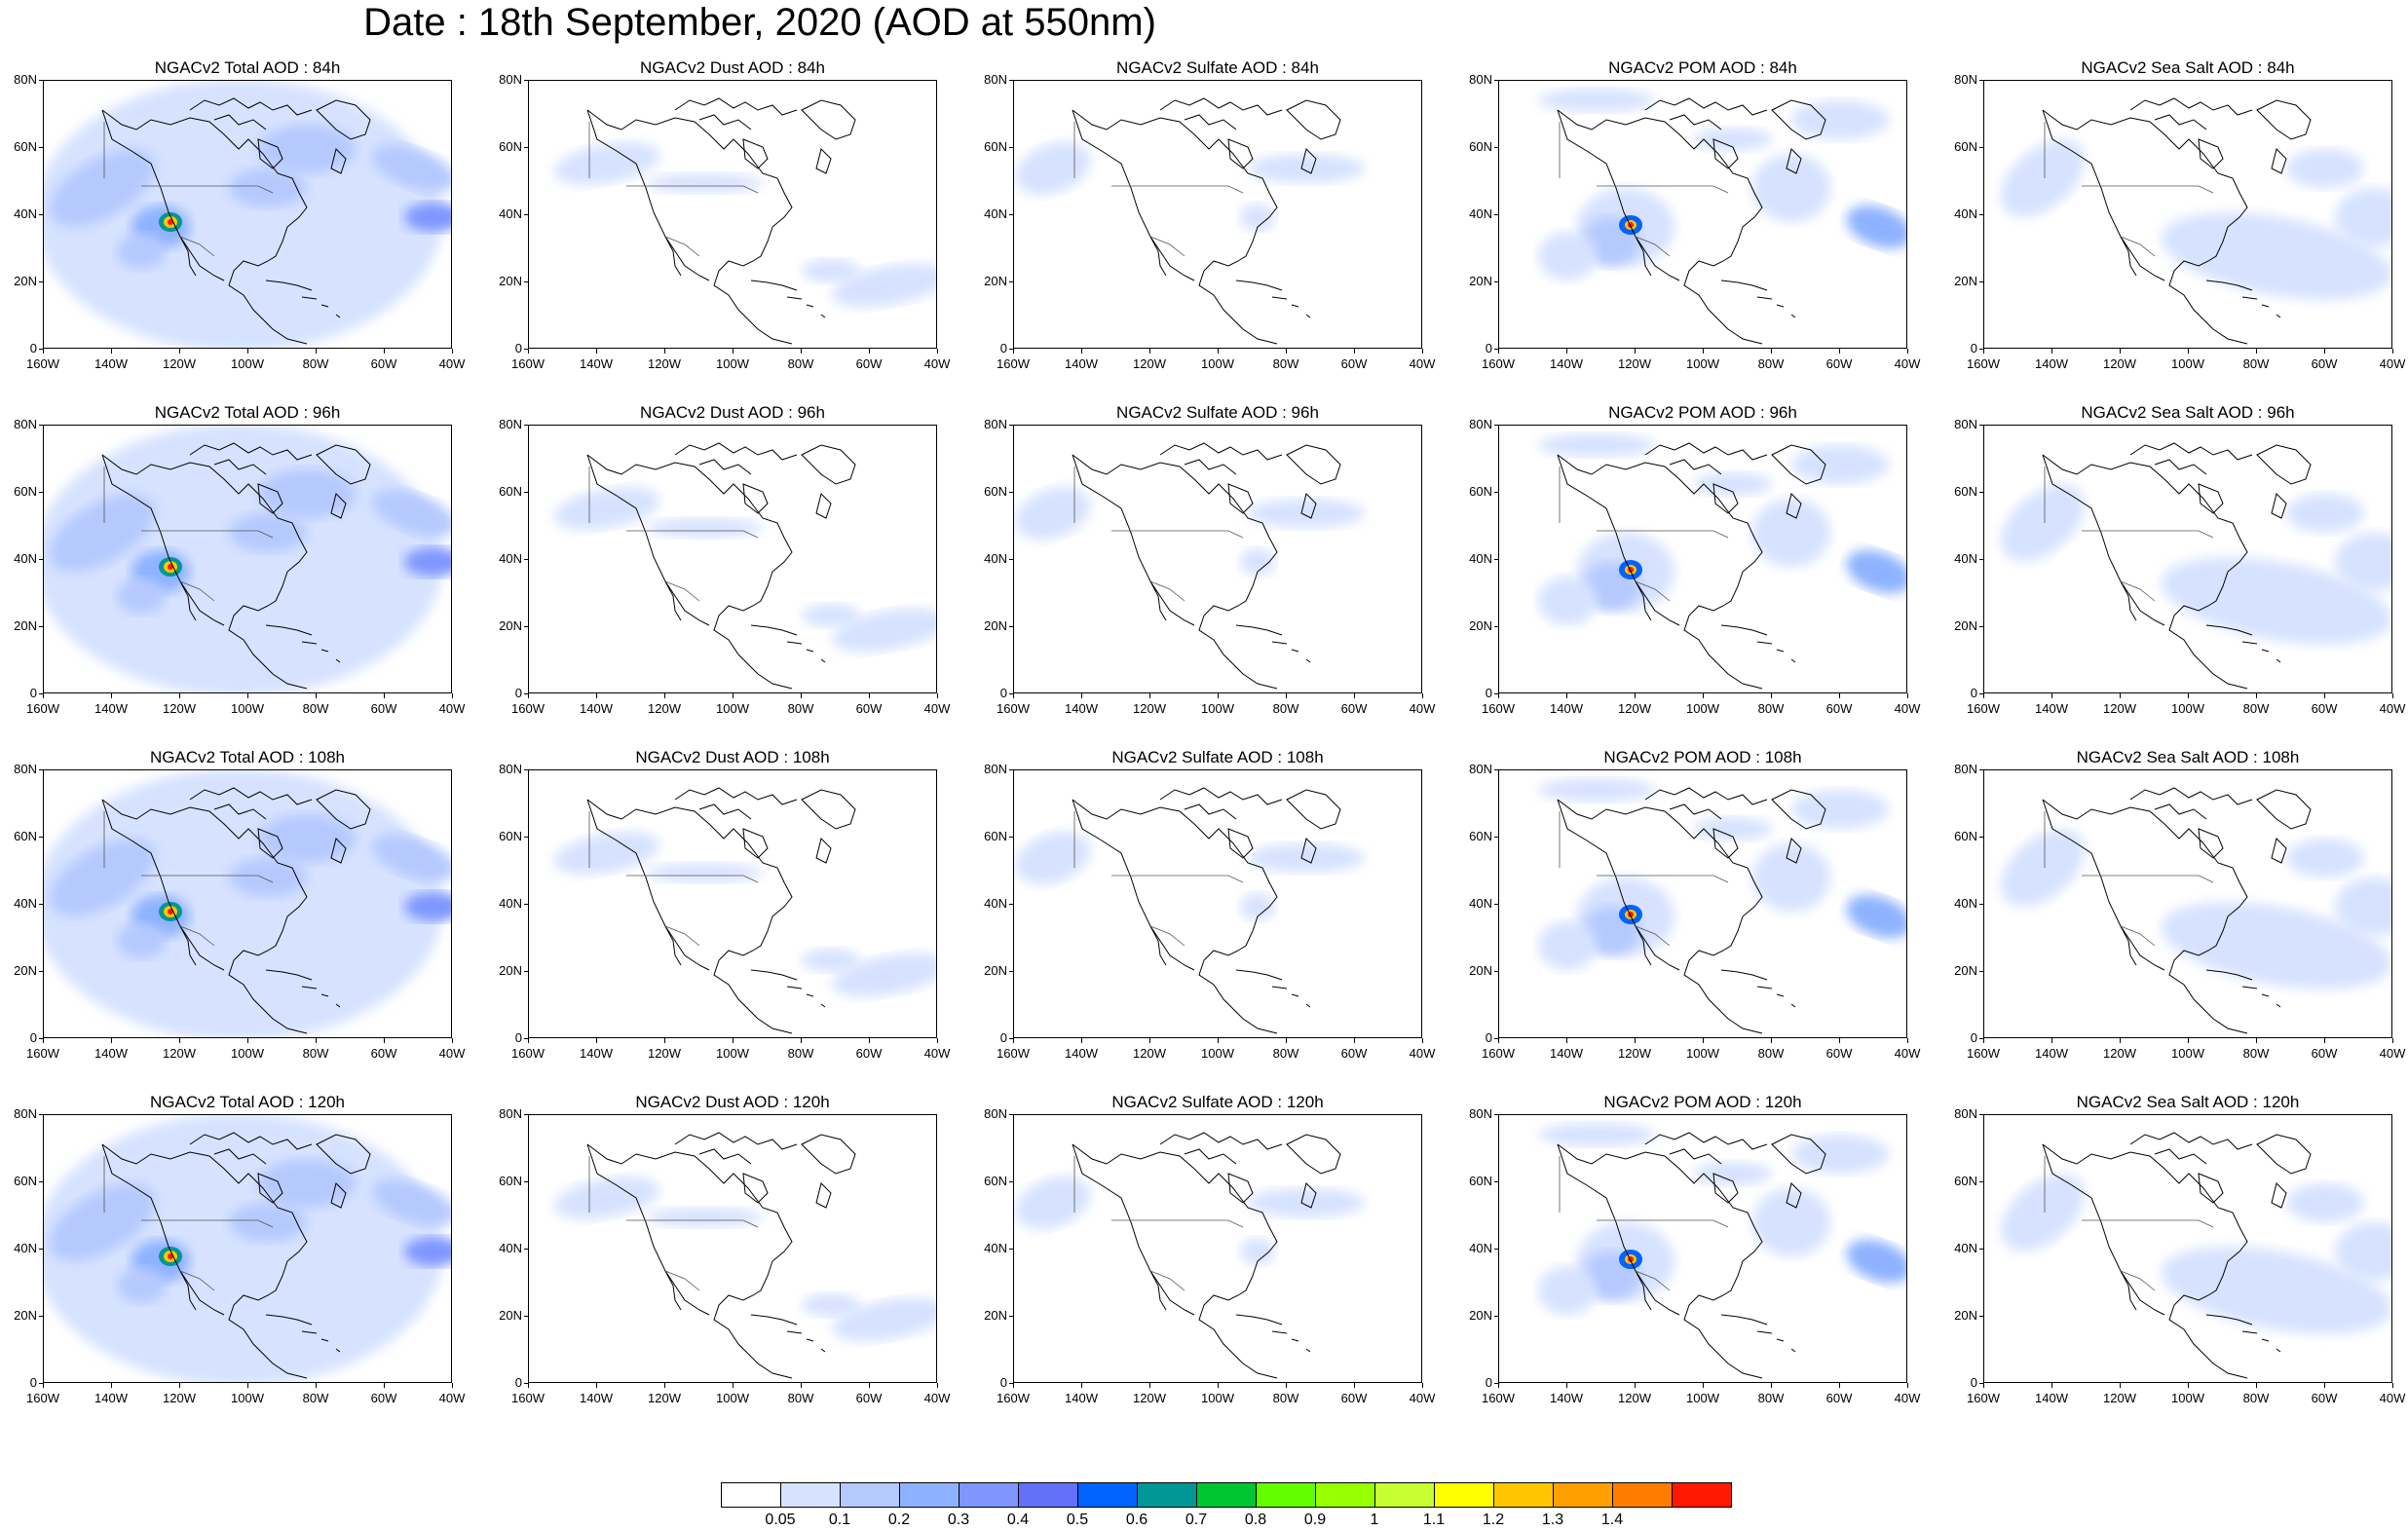 The image size is (2408, 1531). What do you see at coordinates (25, 1248) in the screenshot?
I see `latitude-label: 40N` at bounding box center [25, 1248].